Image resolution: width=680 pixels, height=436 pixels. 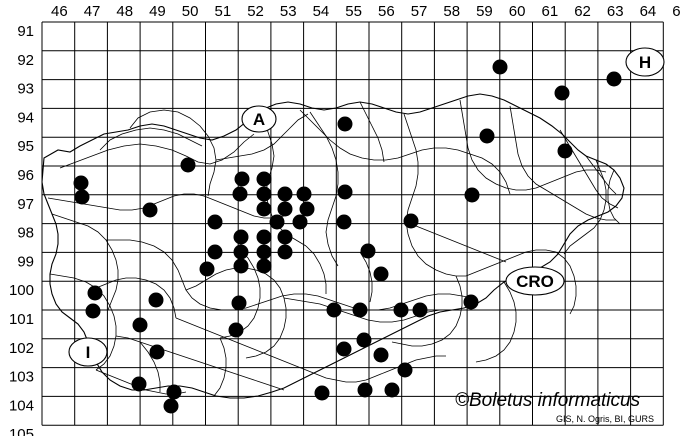 What do you see at coordinates (259, 119) in the screenshot?
I see `country-label-ellipse-austria` at bounding box center [259, 119].